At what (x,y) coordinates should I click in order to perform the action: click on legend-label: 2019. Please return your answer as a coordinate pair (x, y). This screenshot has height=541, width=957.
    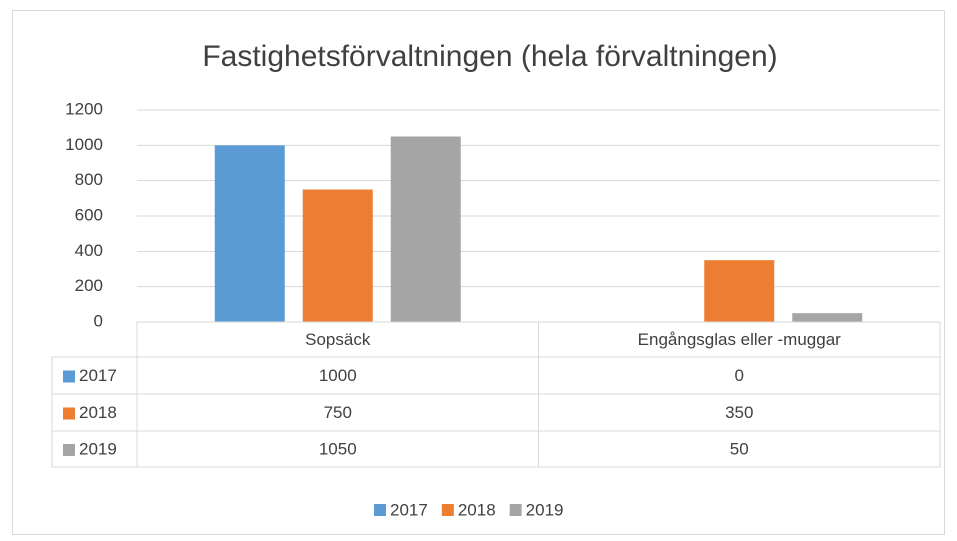
    Looking at the image, I should click on (545, 509).